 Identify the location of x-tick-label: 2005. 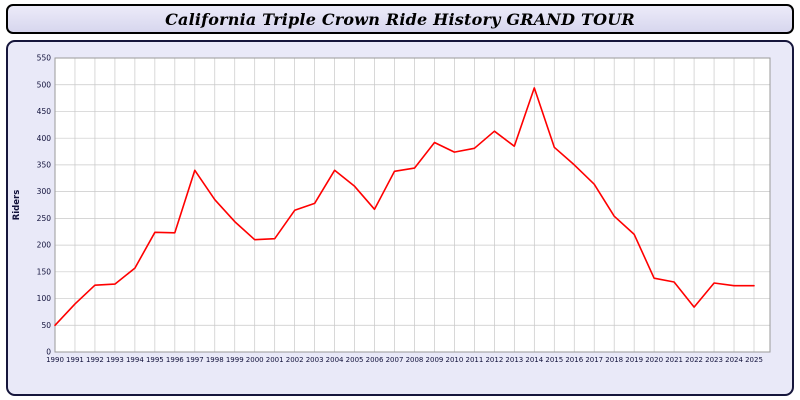
(355, 360).